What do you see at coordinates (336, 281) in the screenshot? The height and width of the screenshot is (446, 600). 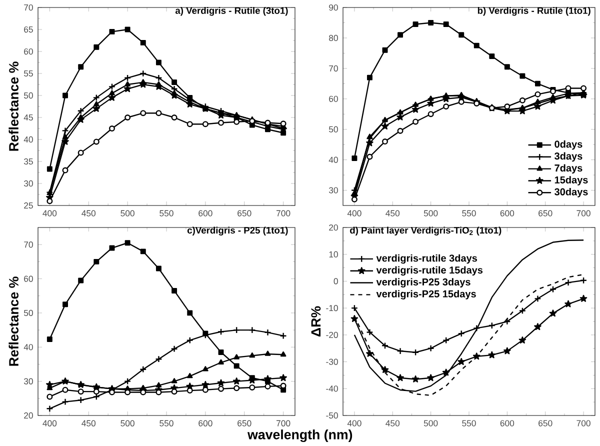 I see `y-tick-label: 0` at bounding box center [336, 281].